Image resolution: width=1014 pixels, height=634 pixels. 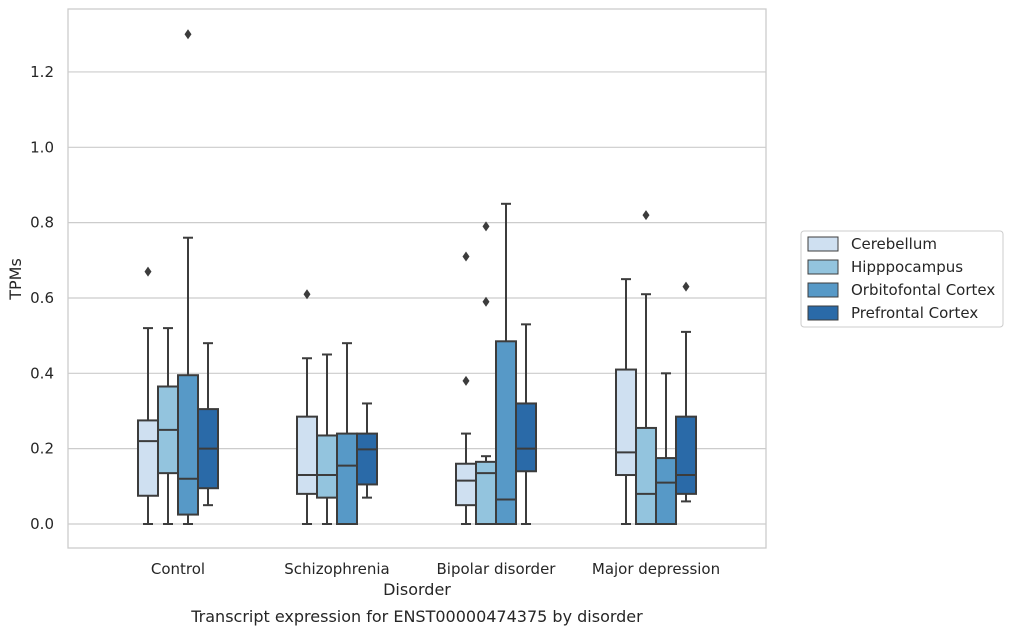 I want to click on y-tick-label: 0.8, so click(x=42, y=223).